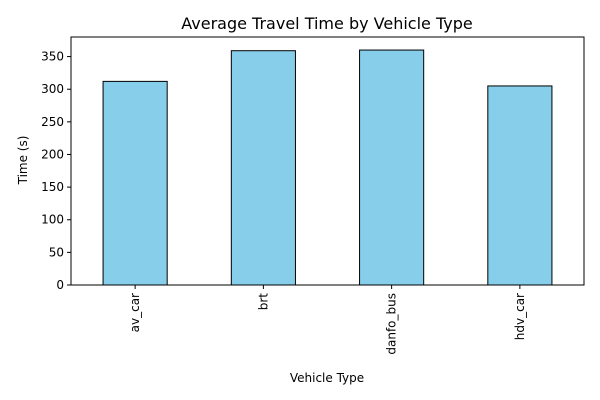  What do you see at coordinates (392, 324) in the screenshot?
I see `x-tick-label: danfo_bus` at bounding box center [392, 324].